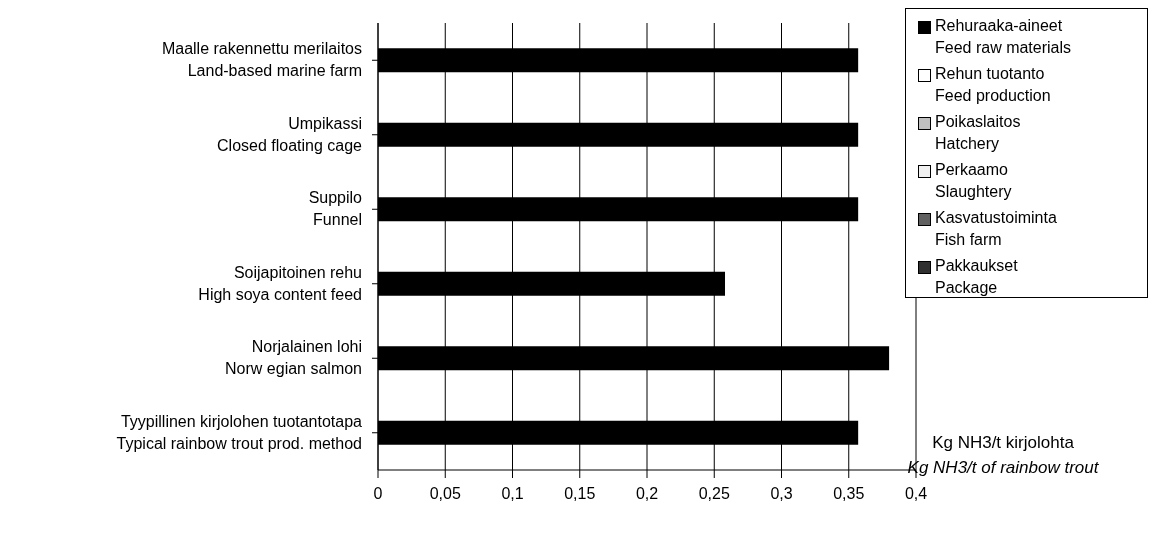 Image resolution: width=1158 pixels, height=536 pixels. Describe the element at coordinates (580, 494) in the screenshot. I see `x-tick-label: 0,15` at that location.